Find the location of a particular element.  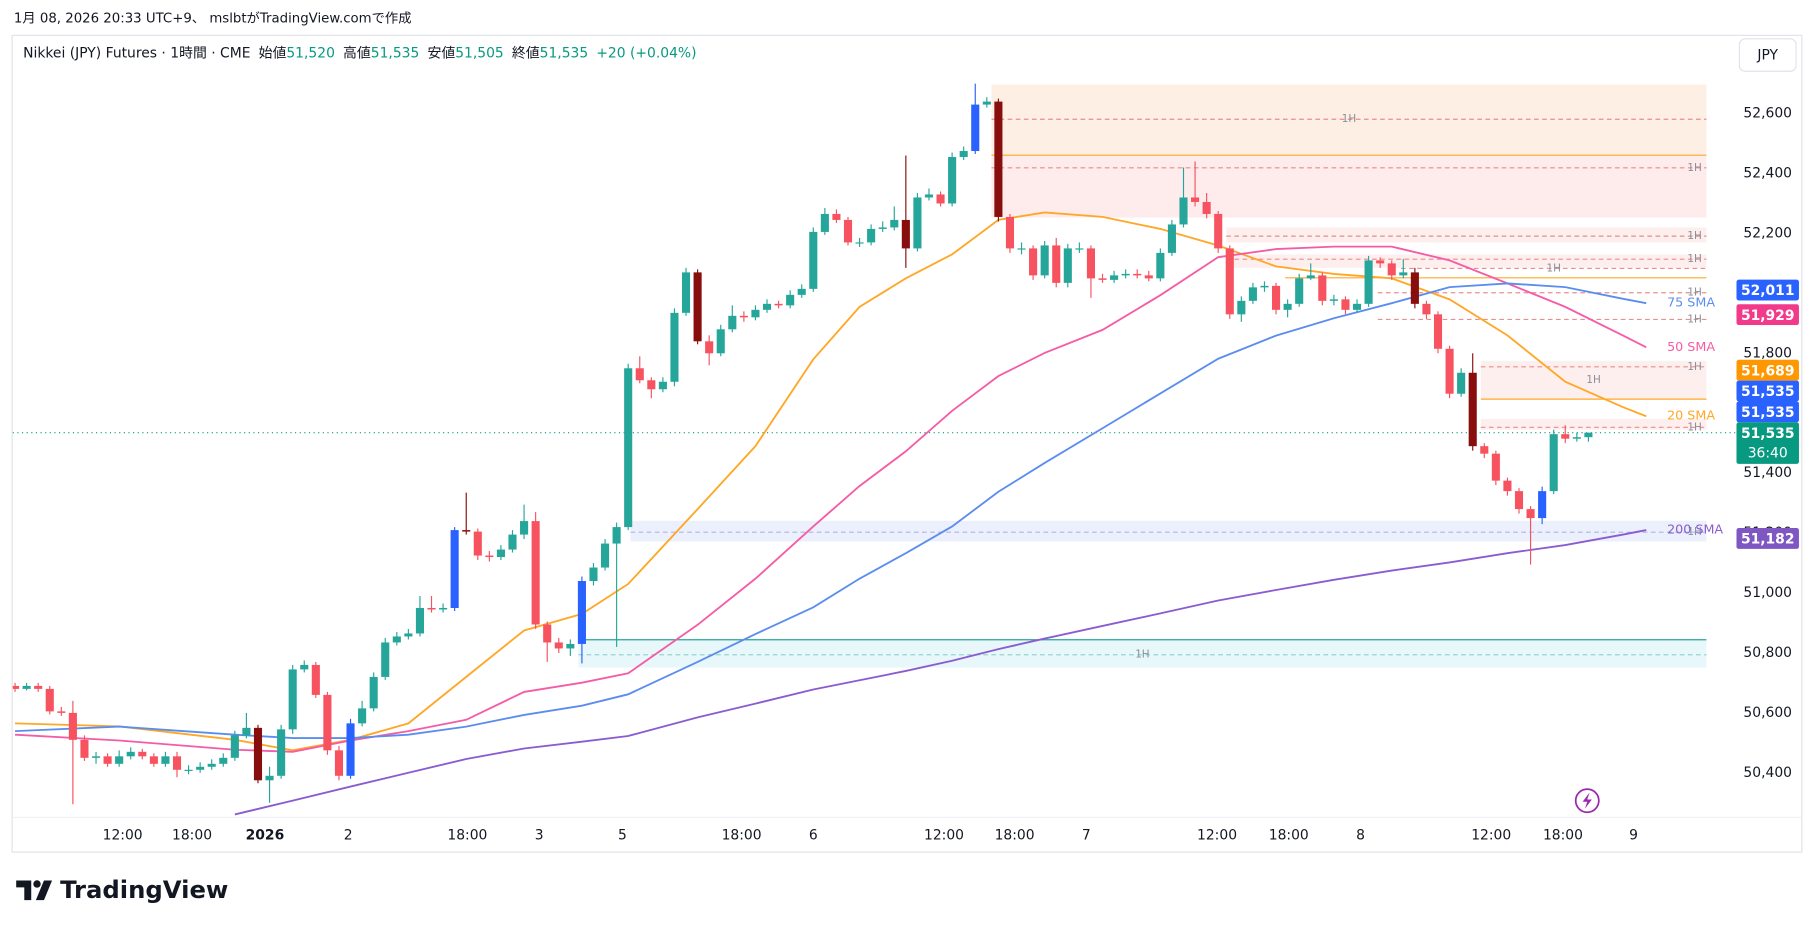

x-tick-label: 12:00 is located at coordinates (123, 835).